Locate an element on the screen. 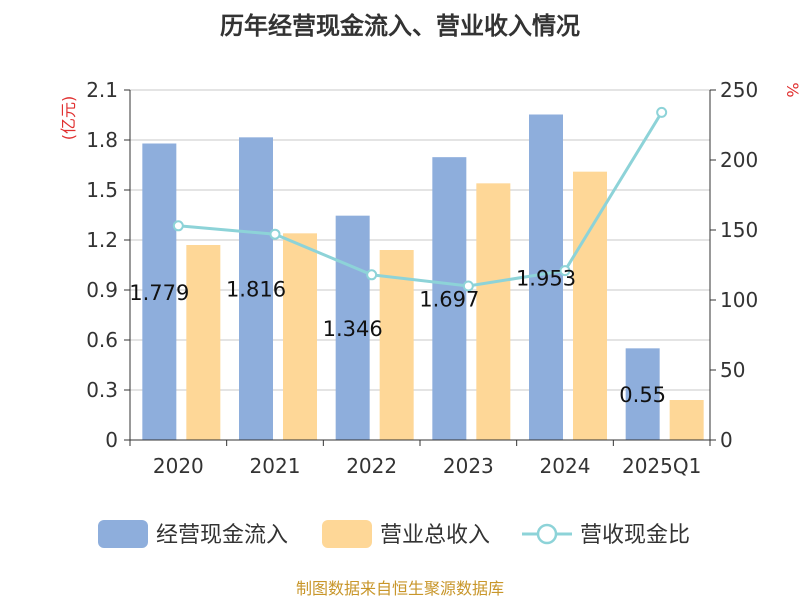 This screenshot has width=800, height=600. right-tick-label: 250 is located at coordinates (739, 90).